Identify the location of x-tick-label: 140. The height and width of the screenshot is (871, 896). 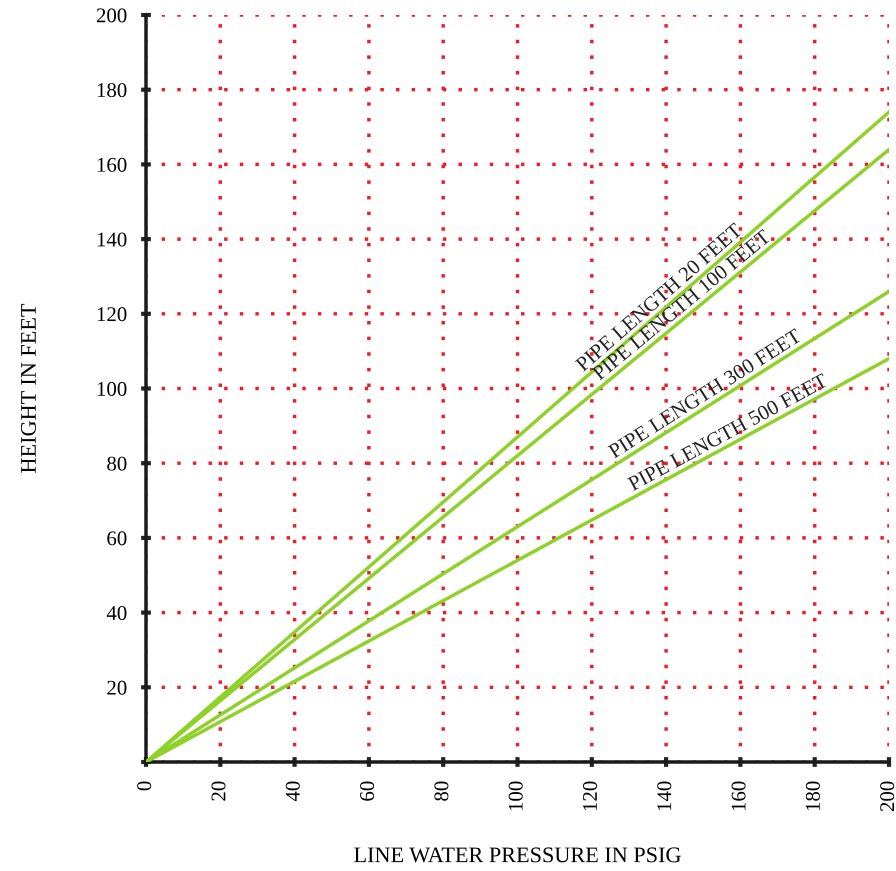
(664, 796).